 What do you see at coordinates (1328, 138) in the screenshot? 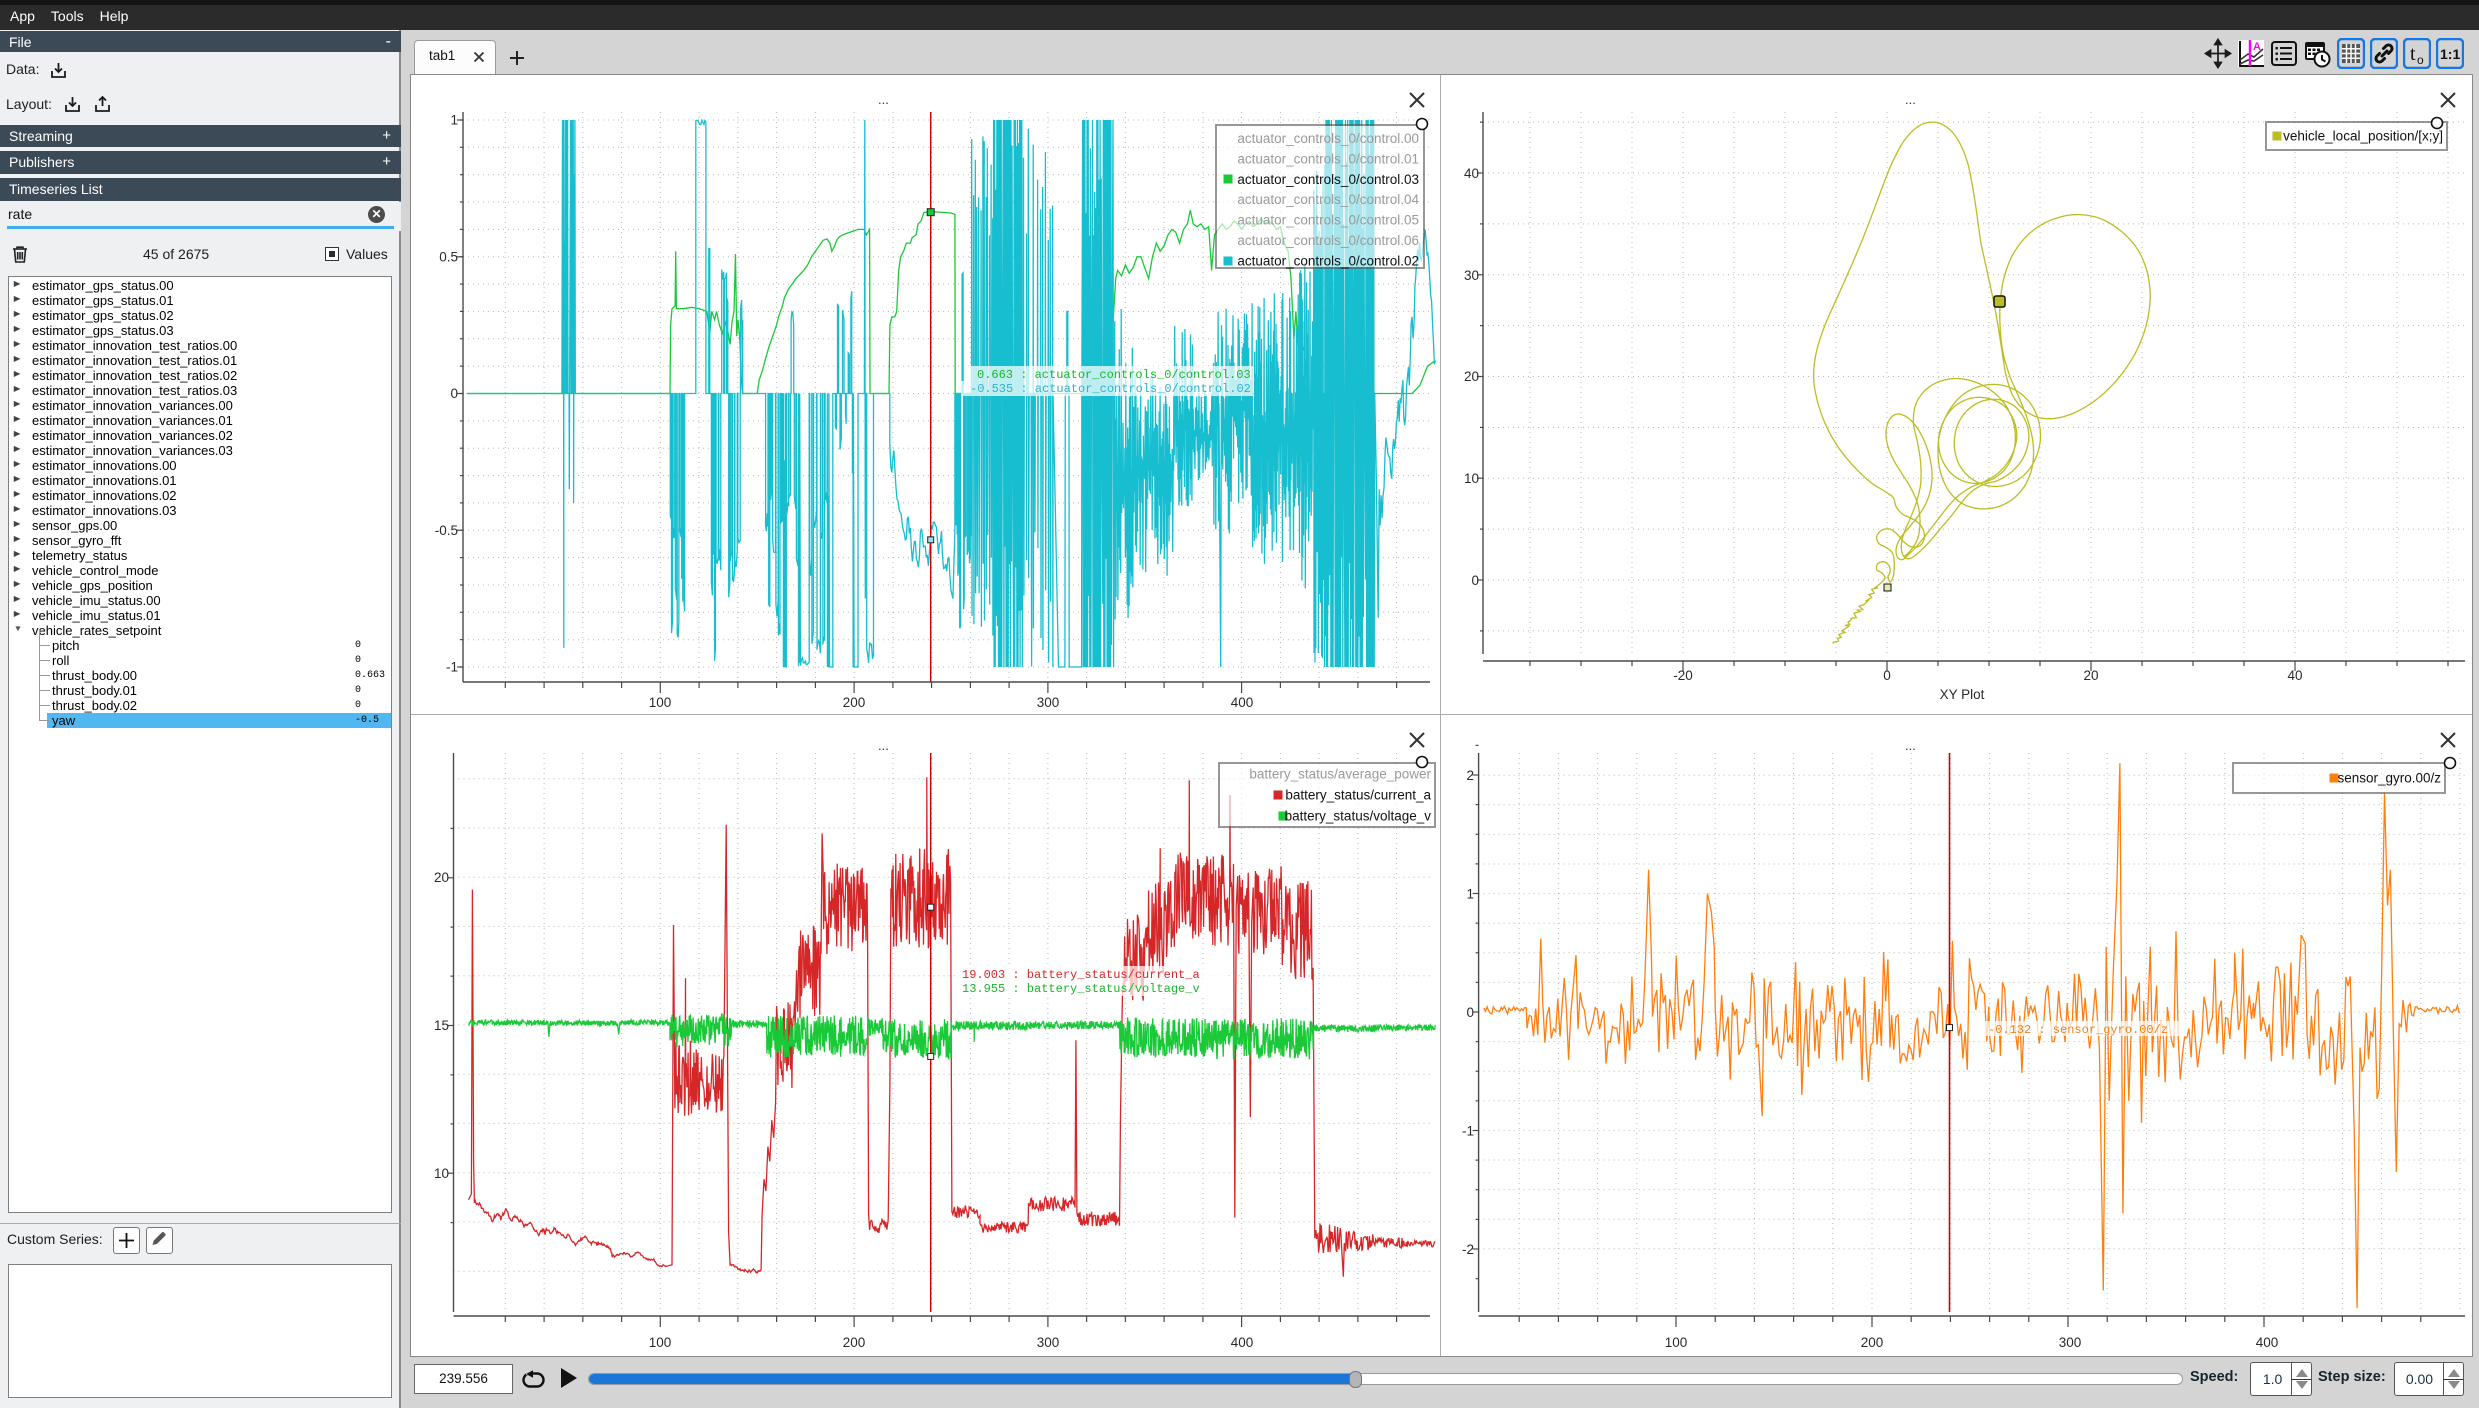
I see `svg-text: actuator_controls_0/control.00` at bounding box center [1328, 138].